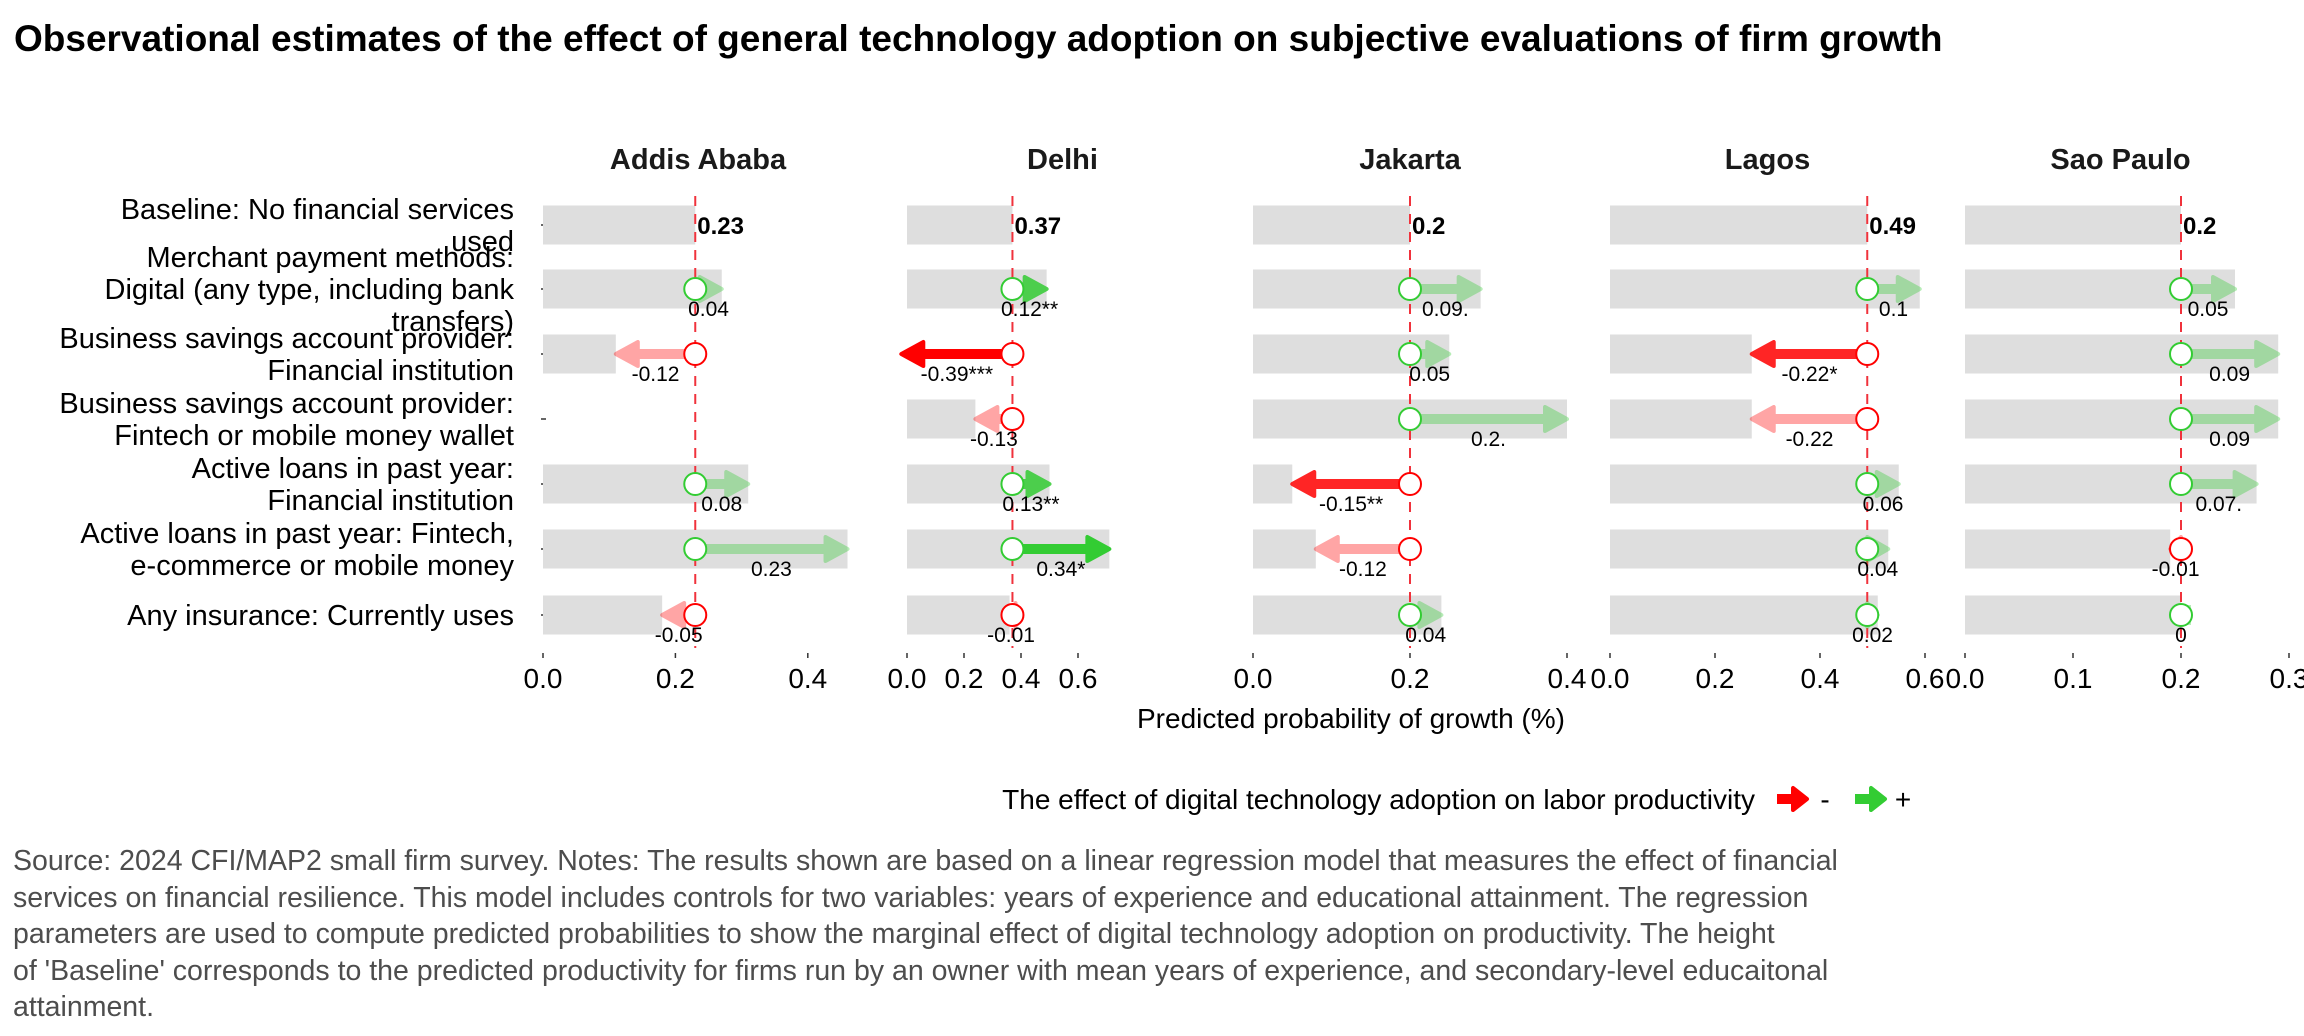 Image resolution: width=2304 pixels, height=1036 pixels. Describe the element at coordinates (83, 1007) in the screenshot. I see `caption-line: attainment.` at that location.